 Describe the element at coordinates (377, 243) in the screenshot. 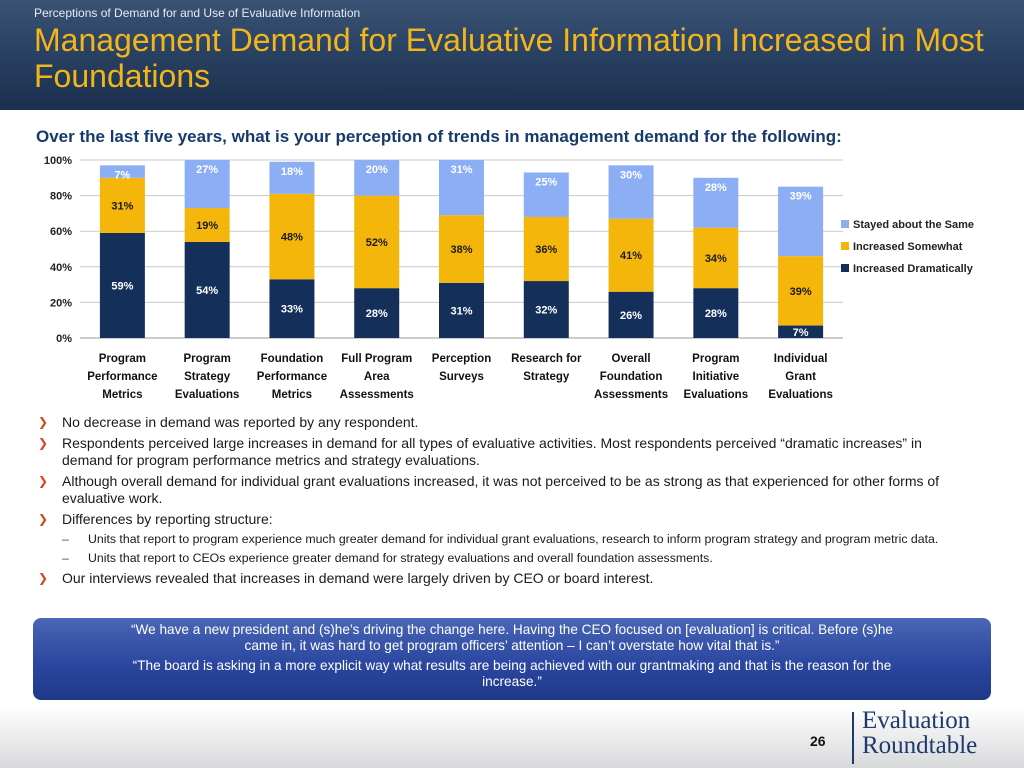

I see `data-label: 52%` at that location.